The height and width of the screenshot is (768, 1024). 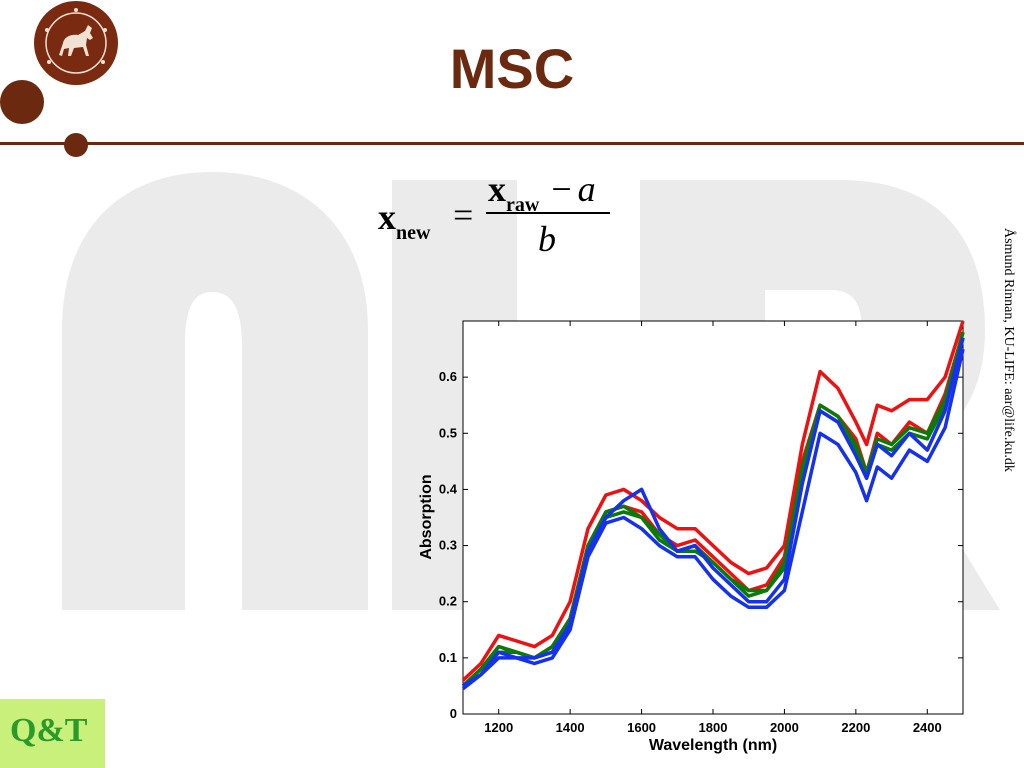 What do you see at coordinates (448, 601) in the screenshot?
I see `y-tick-label: 0.2` at bounding box center [448, 601].